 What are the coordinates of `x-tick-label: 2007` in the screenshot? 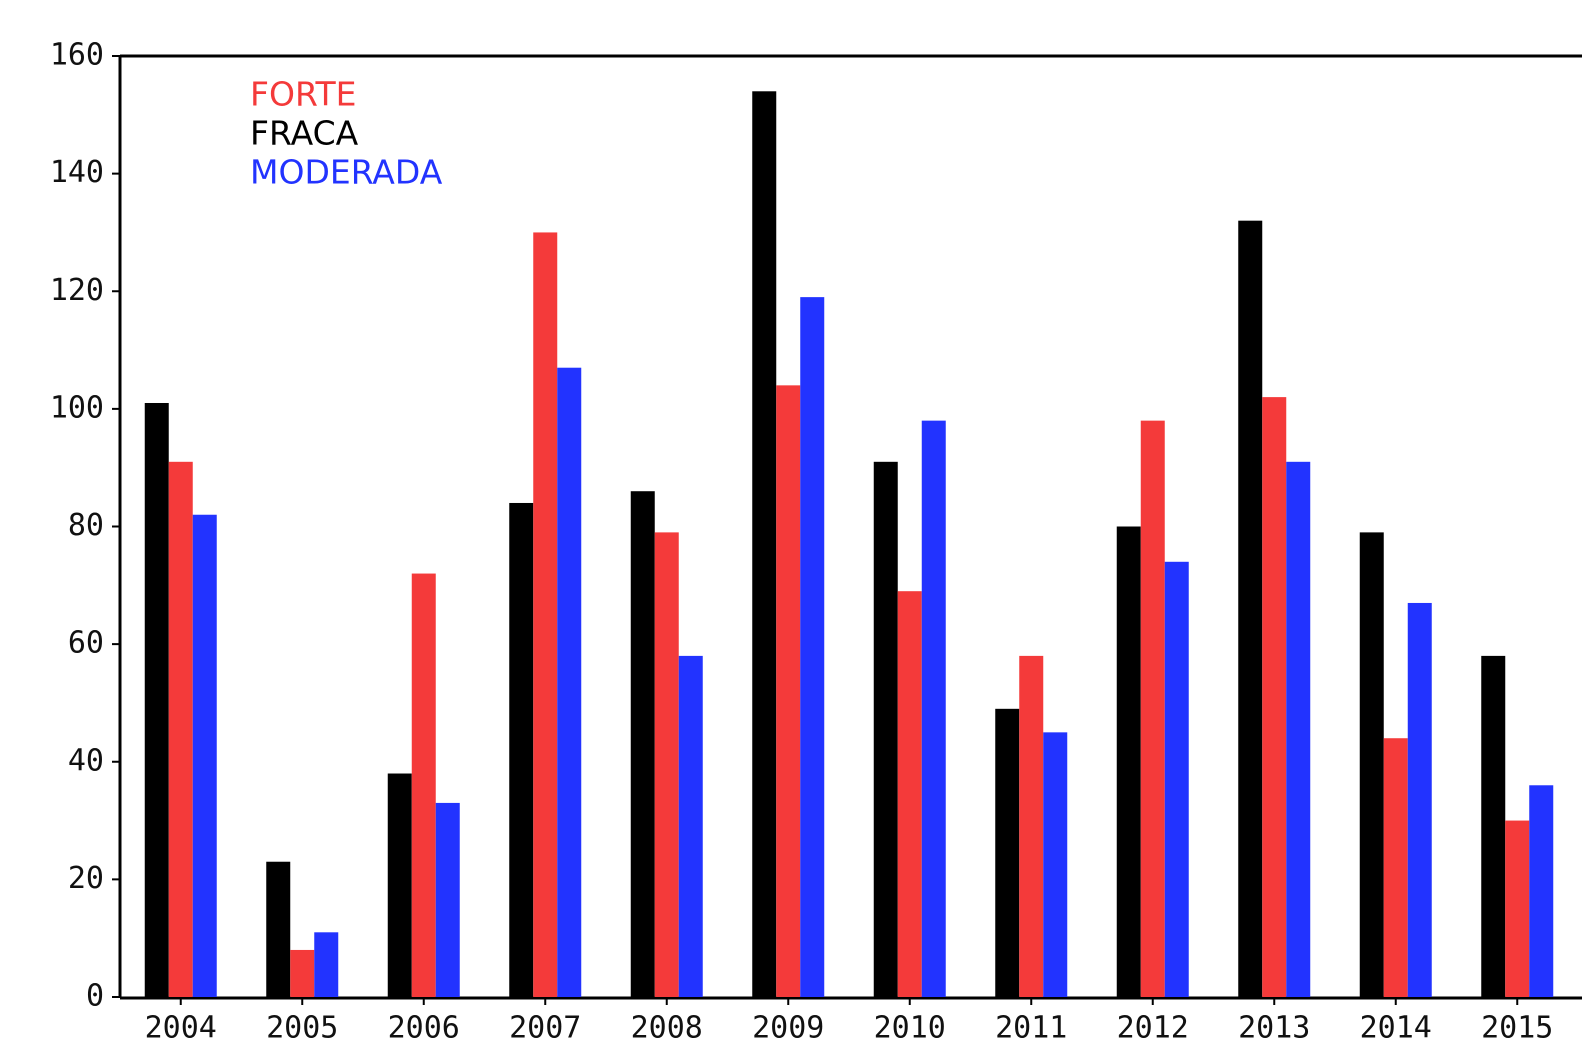 It's located at (545, 1028).